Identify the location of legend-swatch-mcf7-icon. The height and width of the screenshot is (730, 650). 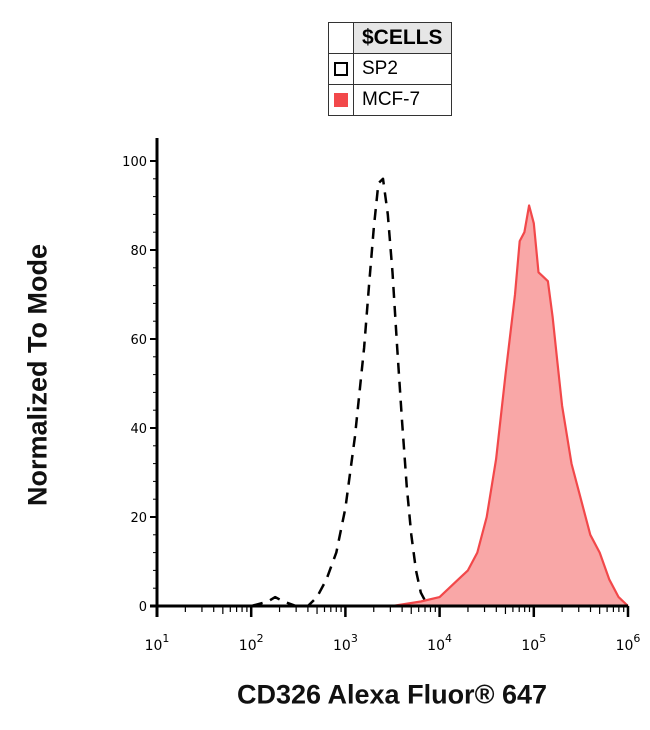
(341, 99).